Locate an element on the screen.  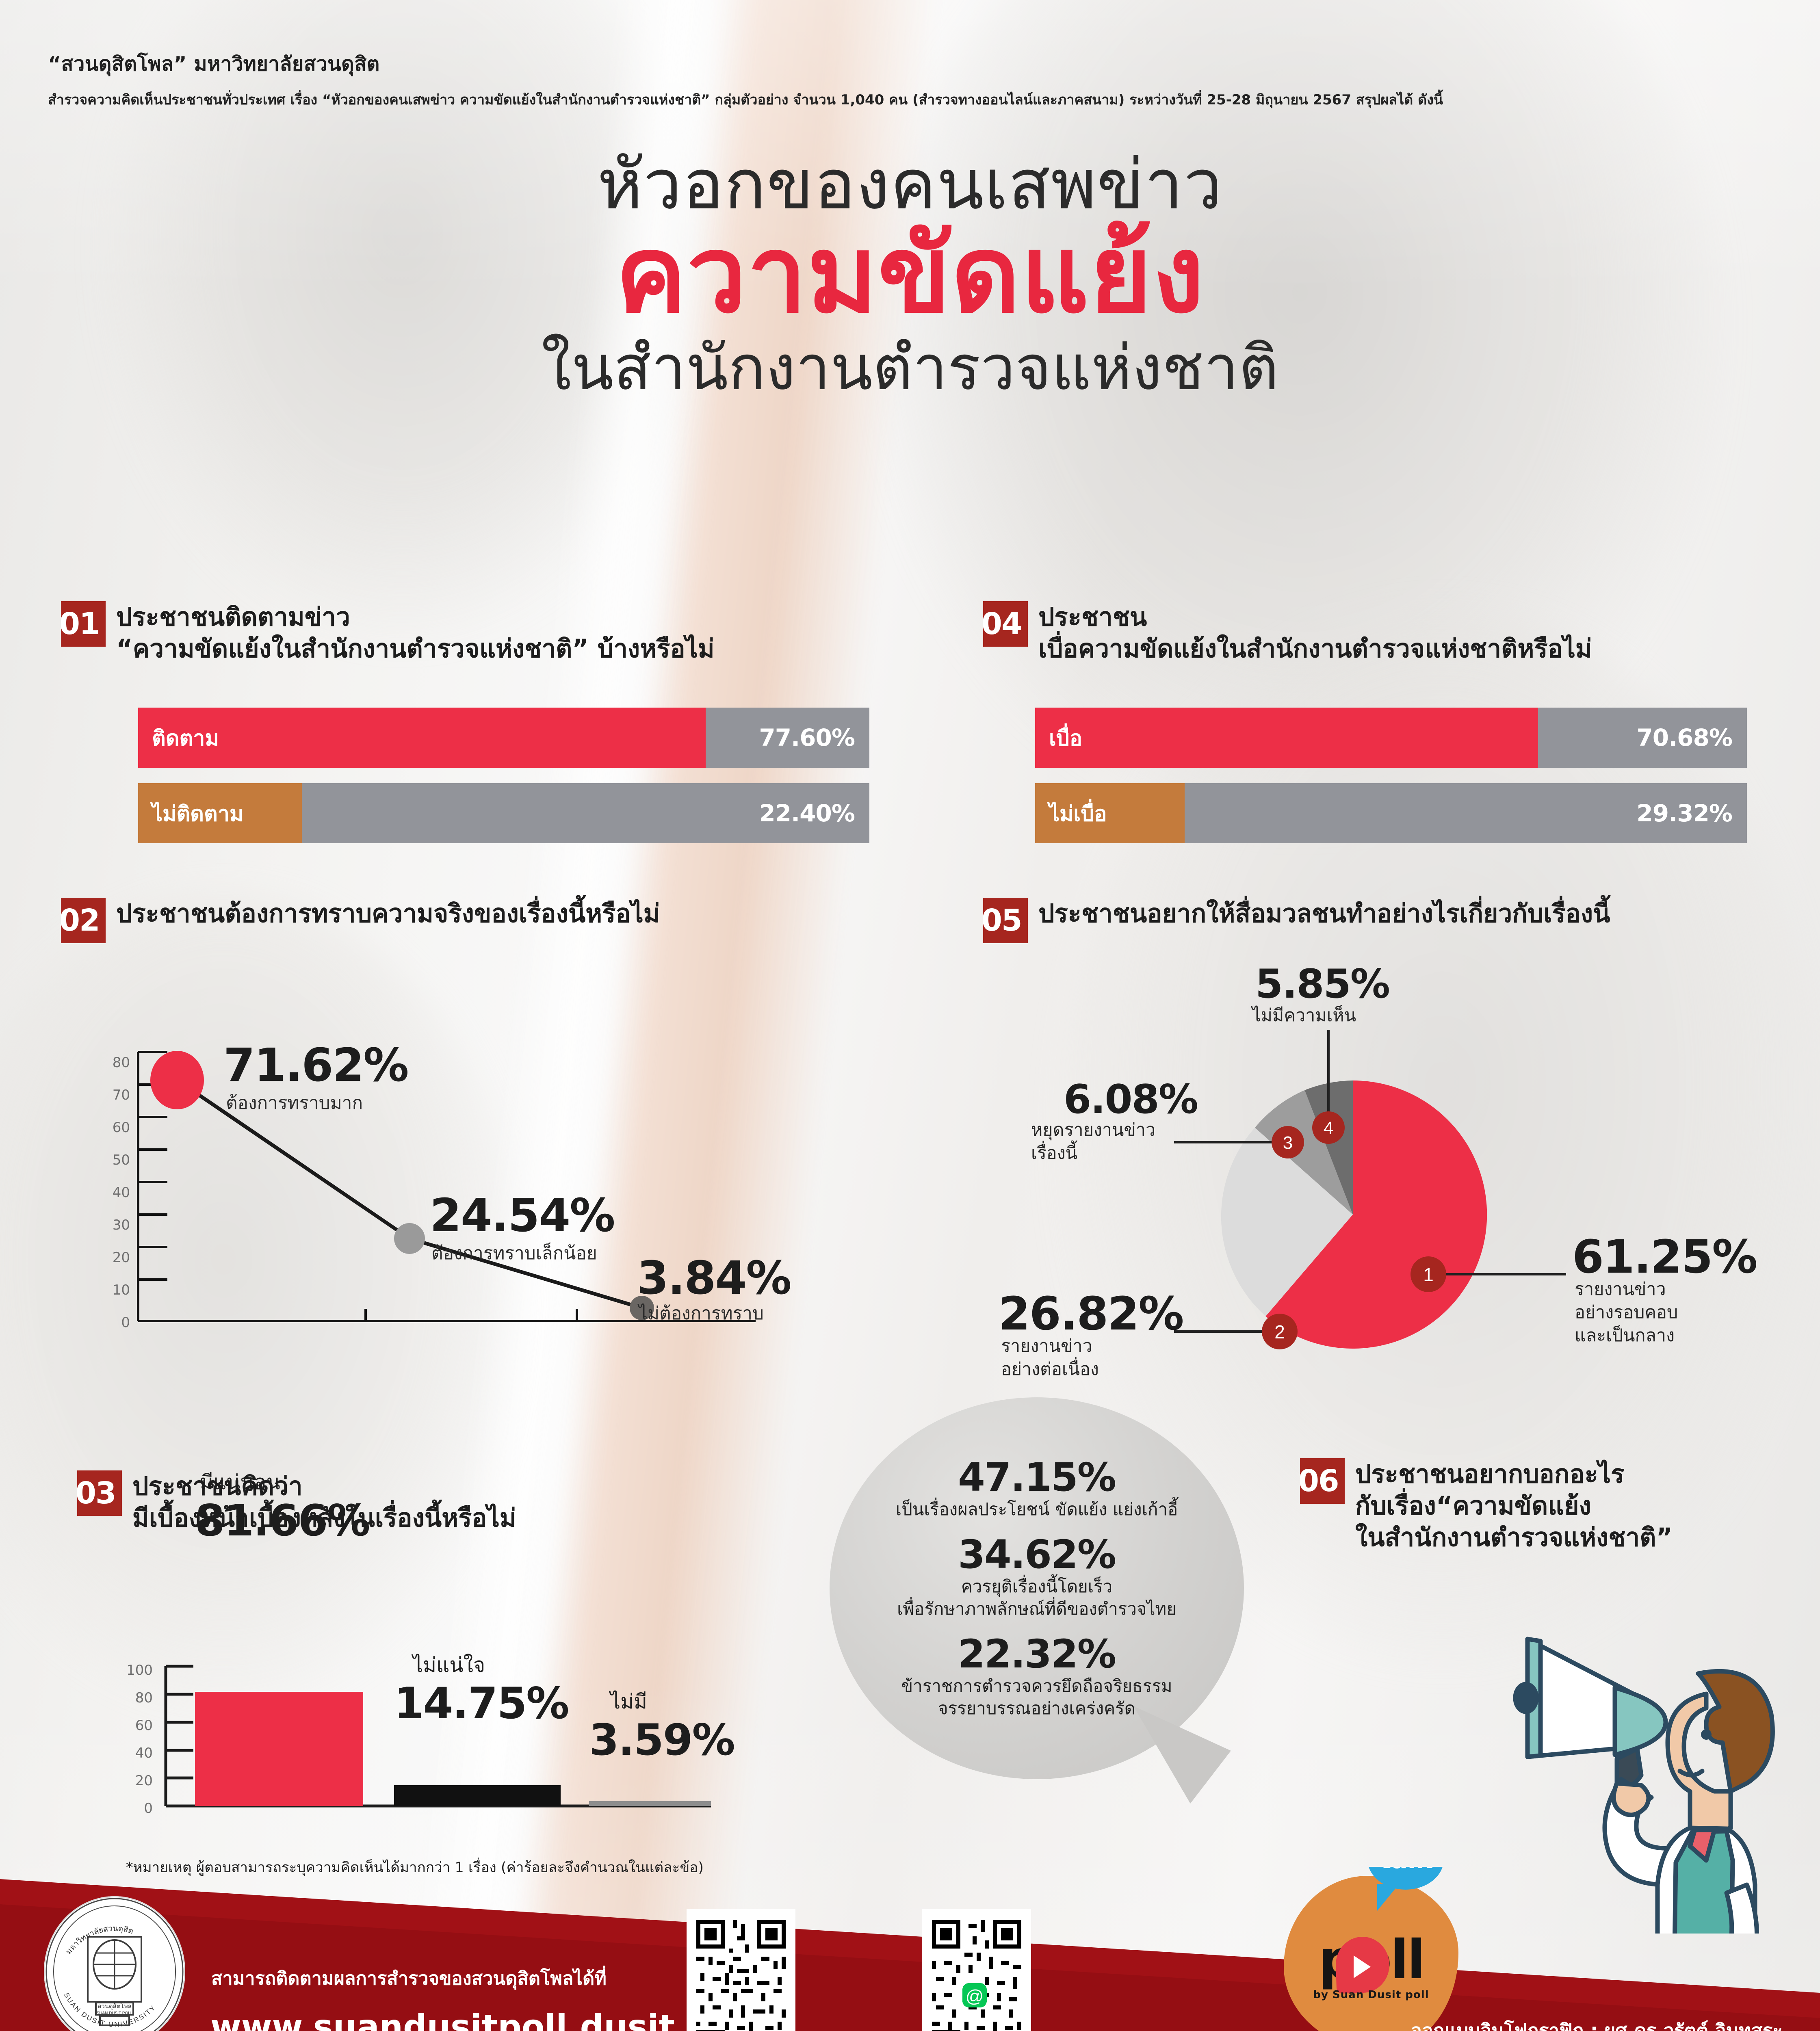
seal-mid-text-2: SUAN DUSIT POLL is located at coordinates (115, 2013).